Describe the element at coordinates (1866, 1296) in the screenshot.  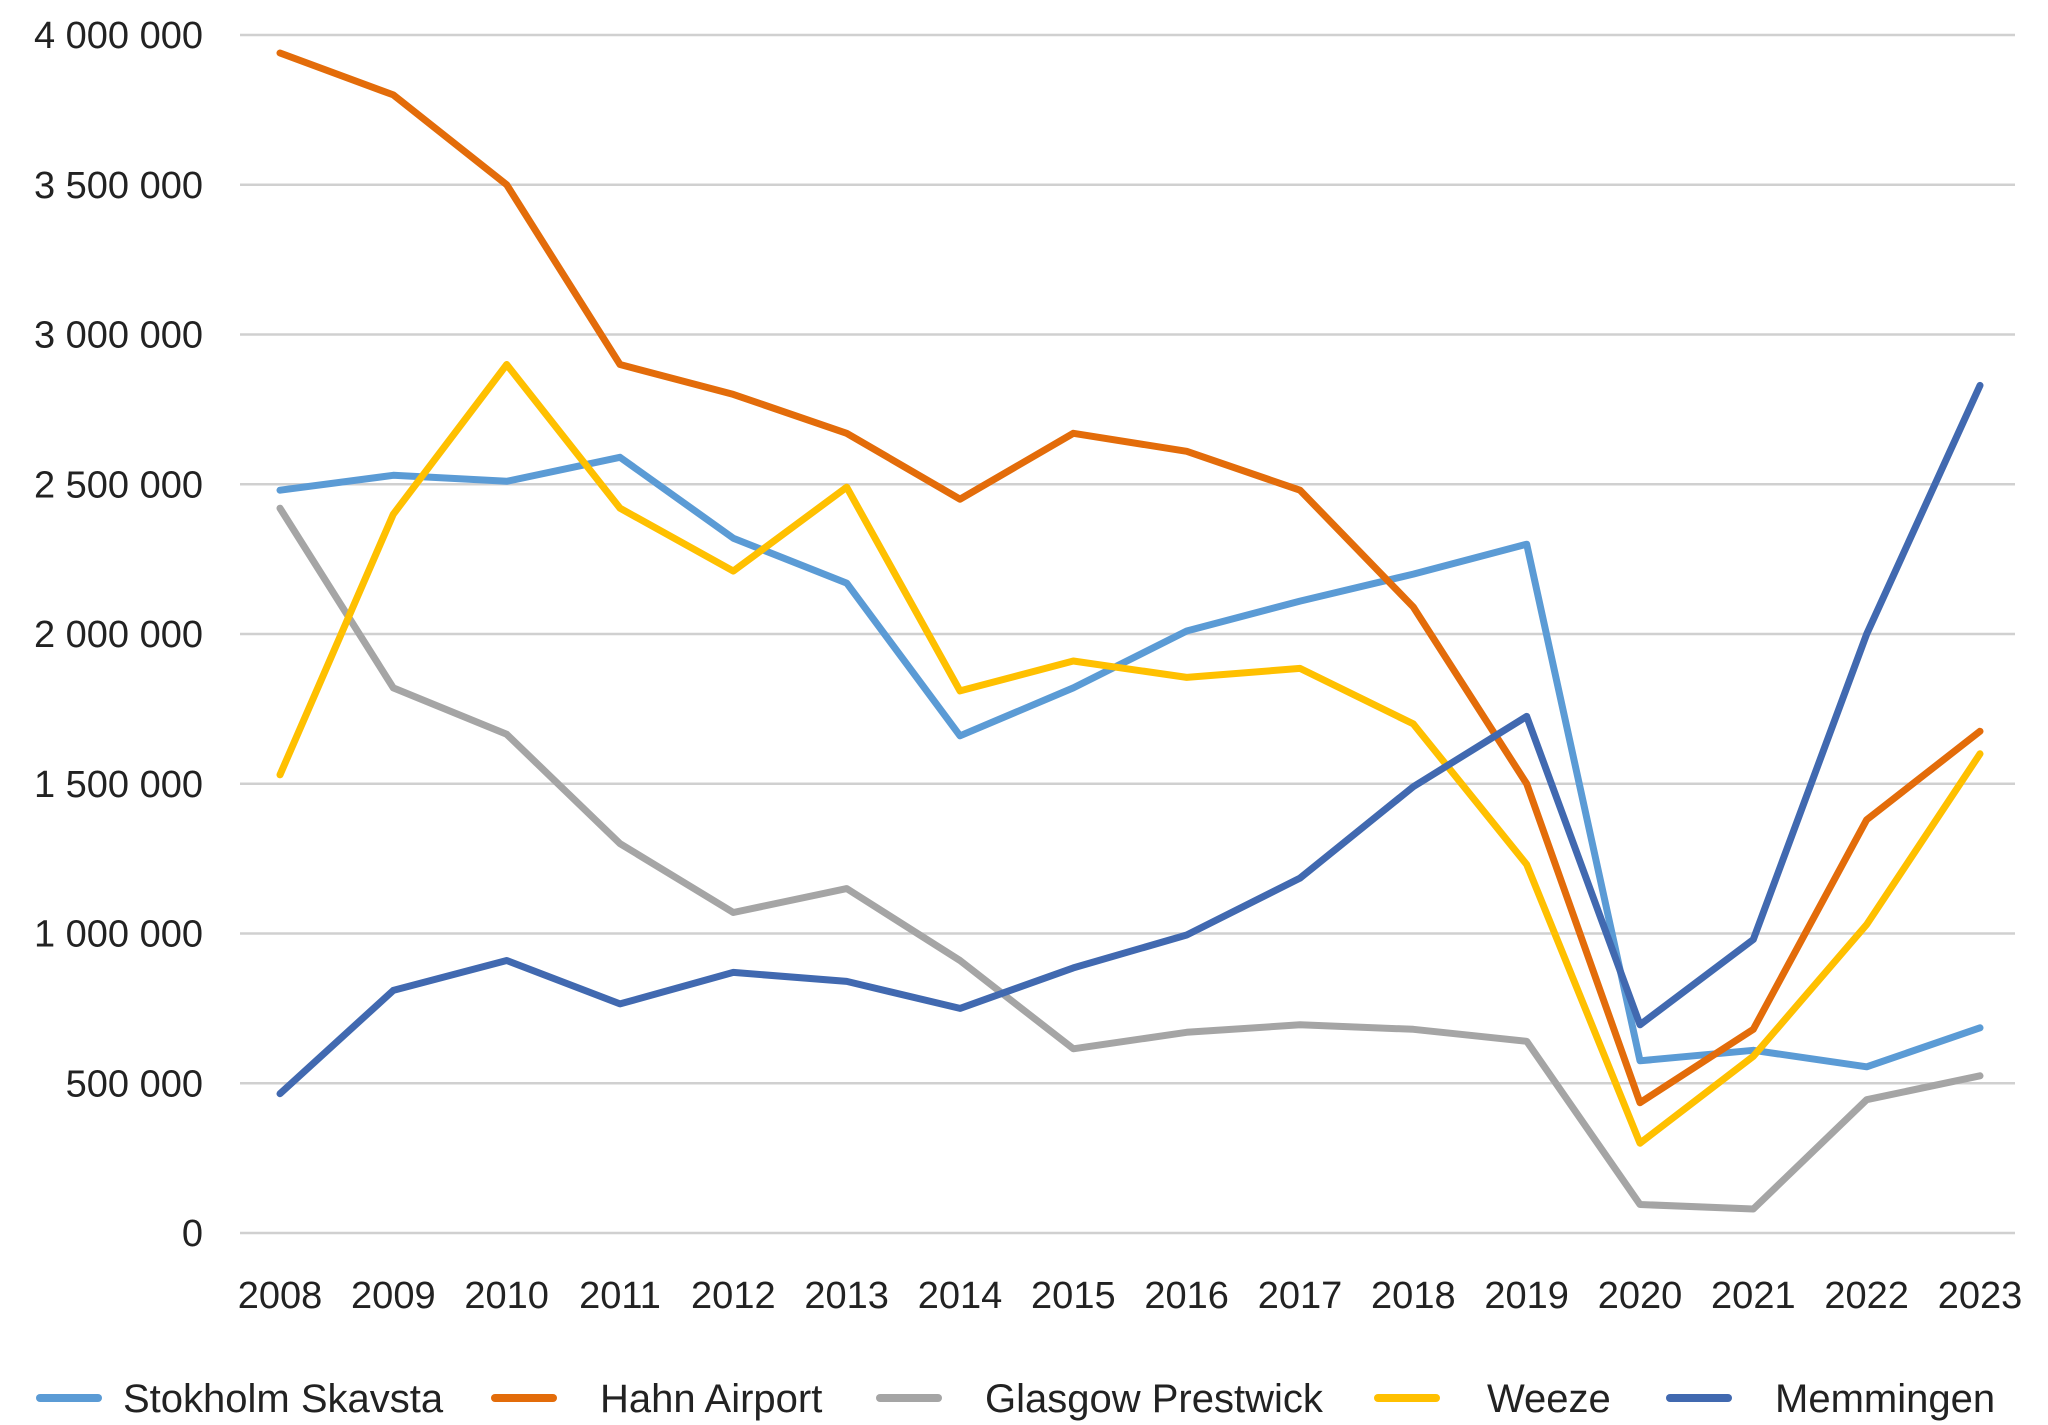
I see `x-tick-label: 2022` at that location.